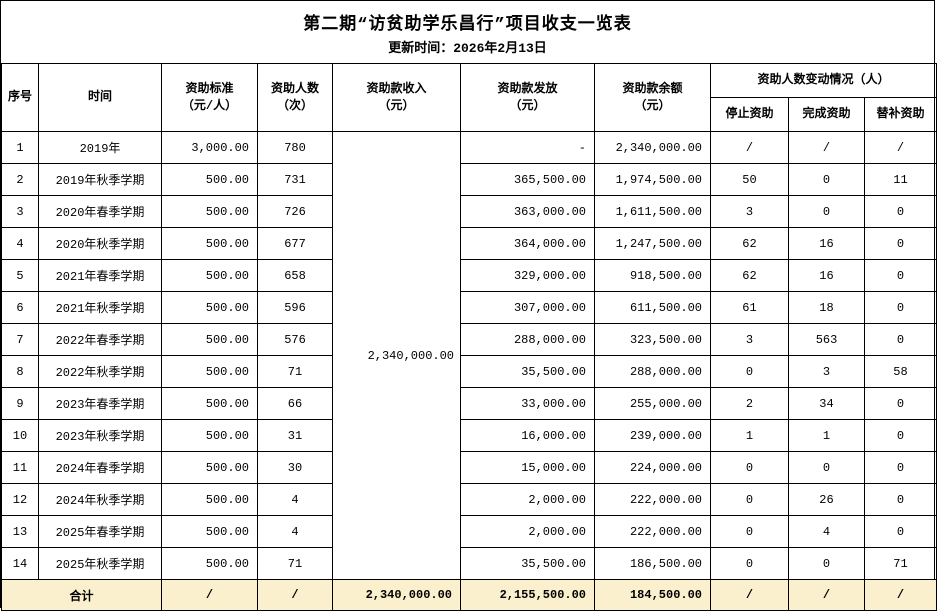 This screenshot has width=937, height=611. I want to click on cell-done: 16, so click(826, 243).